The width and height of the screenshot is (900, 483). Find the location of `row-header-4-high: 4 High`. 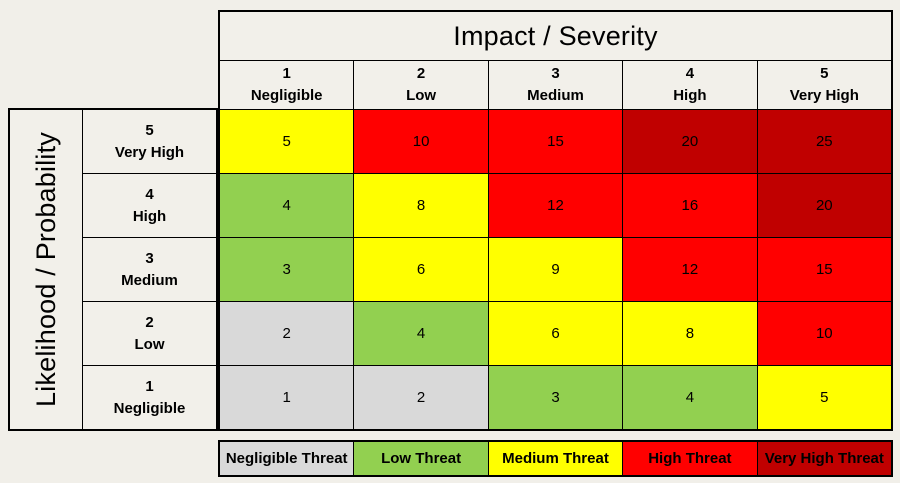

row-header-4-high: 4 High is located at coordinates (149, 205).